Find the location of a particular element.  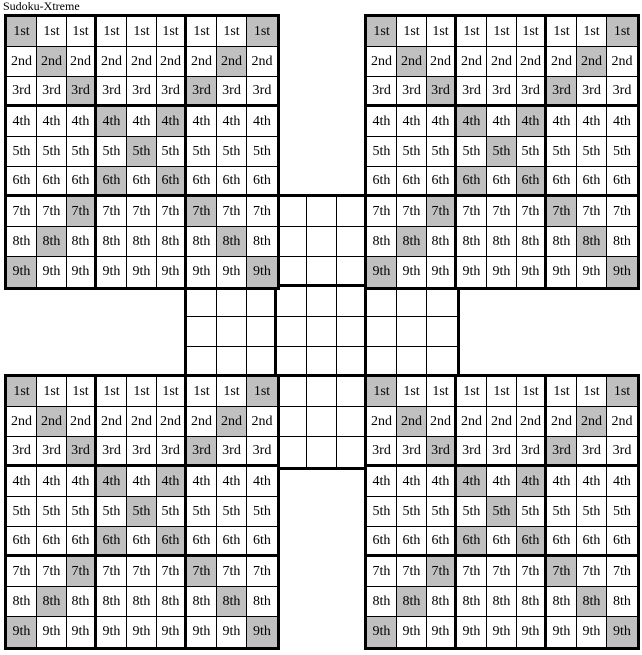

cell-top-right-r5c2: 5th is located at coordinates (412, 152).